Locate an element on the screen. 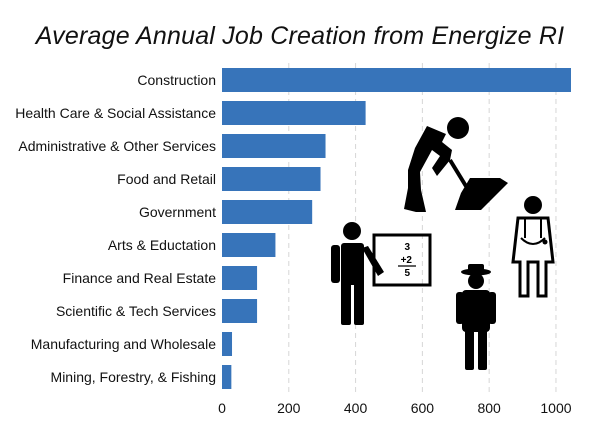  category-label: Government is located at coordinates (177, 212).